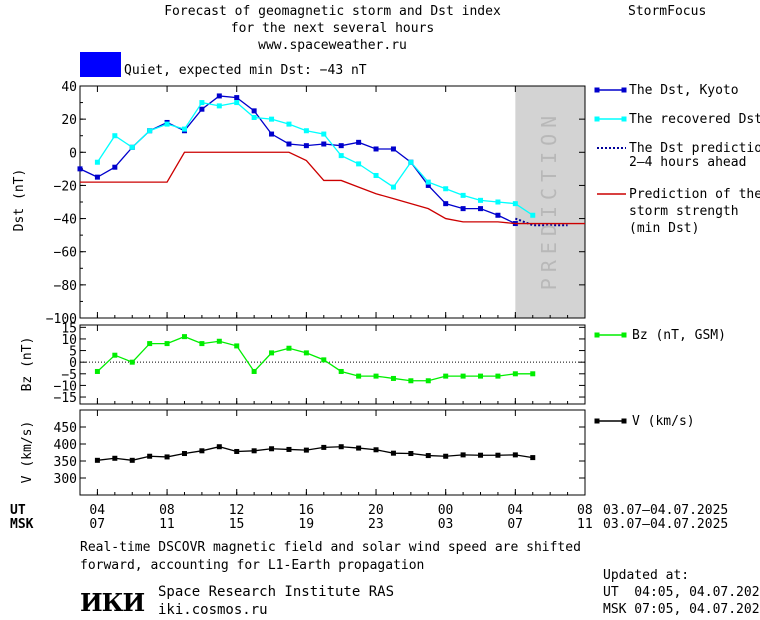  Describe the element at coordinates (69, 375) in the screenshot. I see `ytick-label-1-4: −5` at that location.